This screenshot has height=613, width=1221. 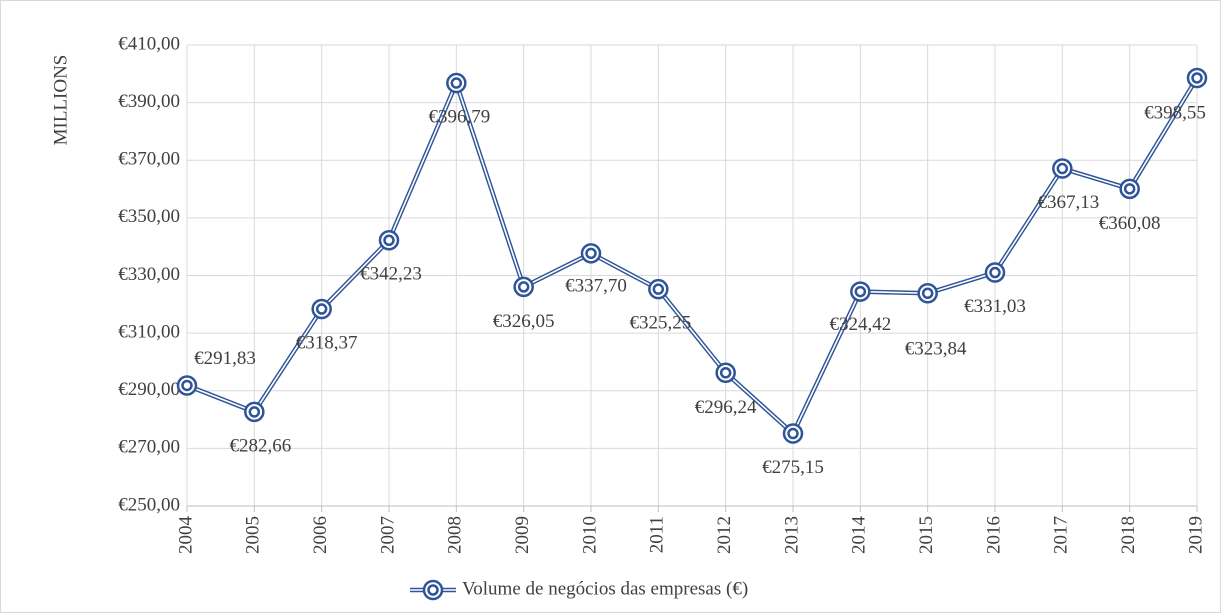 I want to click on y-tick-label: €350,00, so click(x=149, y=216).